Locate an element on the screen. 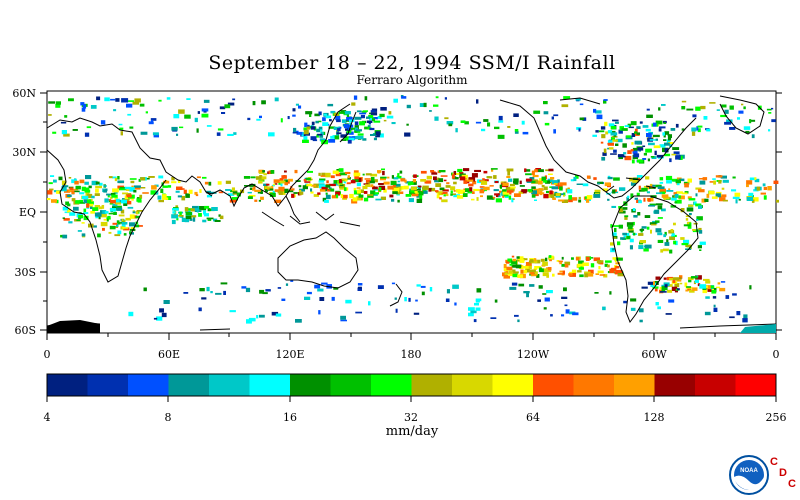  lon-label-0-west: 0 is located at coordinates (47, 354).